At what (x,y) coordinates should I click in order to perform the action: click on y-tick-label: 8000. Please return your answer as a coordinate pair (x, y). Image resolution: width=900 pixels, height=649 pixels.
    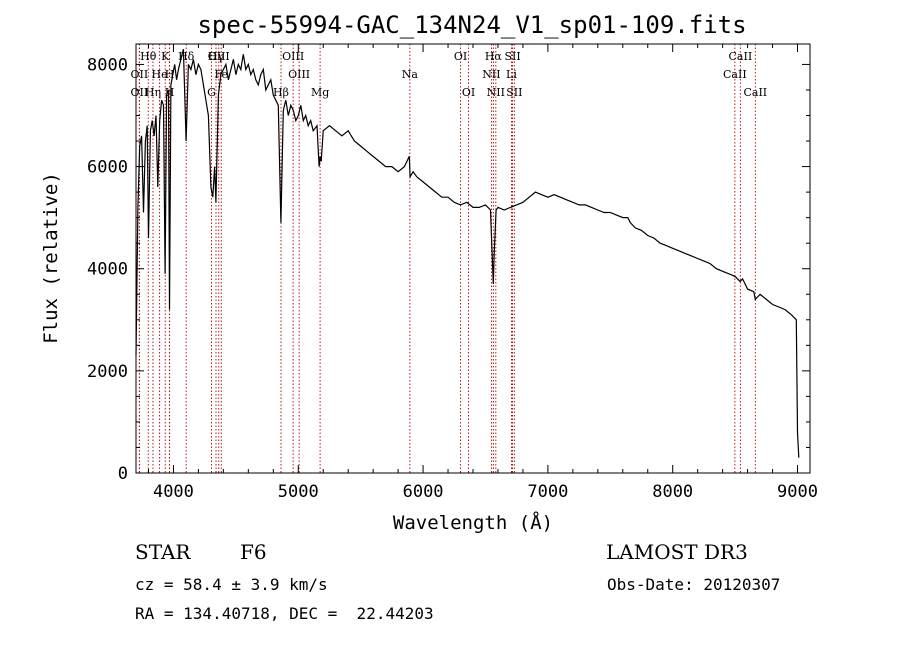
    Looking at the image, I should click on (107, 65).